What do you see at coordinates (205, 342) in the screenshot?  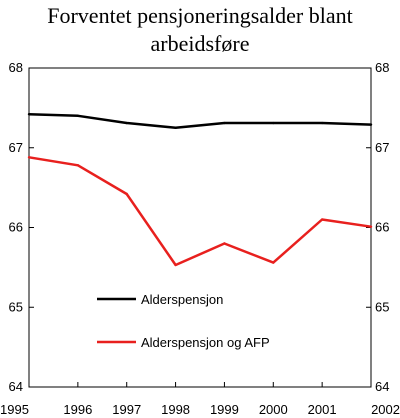 I see `legend-label-2: Alderspensjon og AFP` at bounding box center [205, 342].